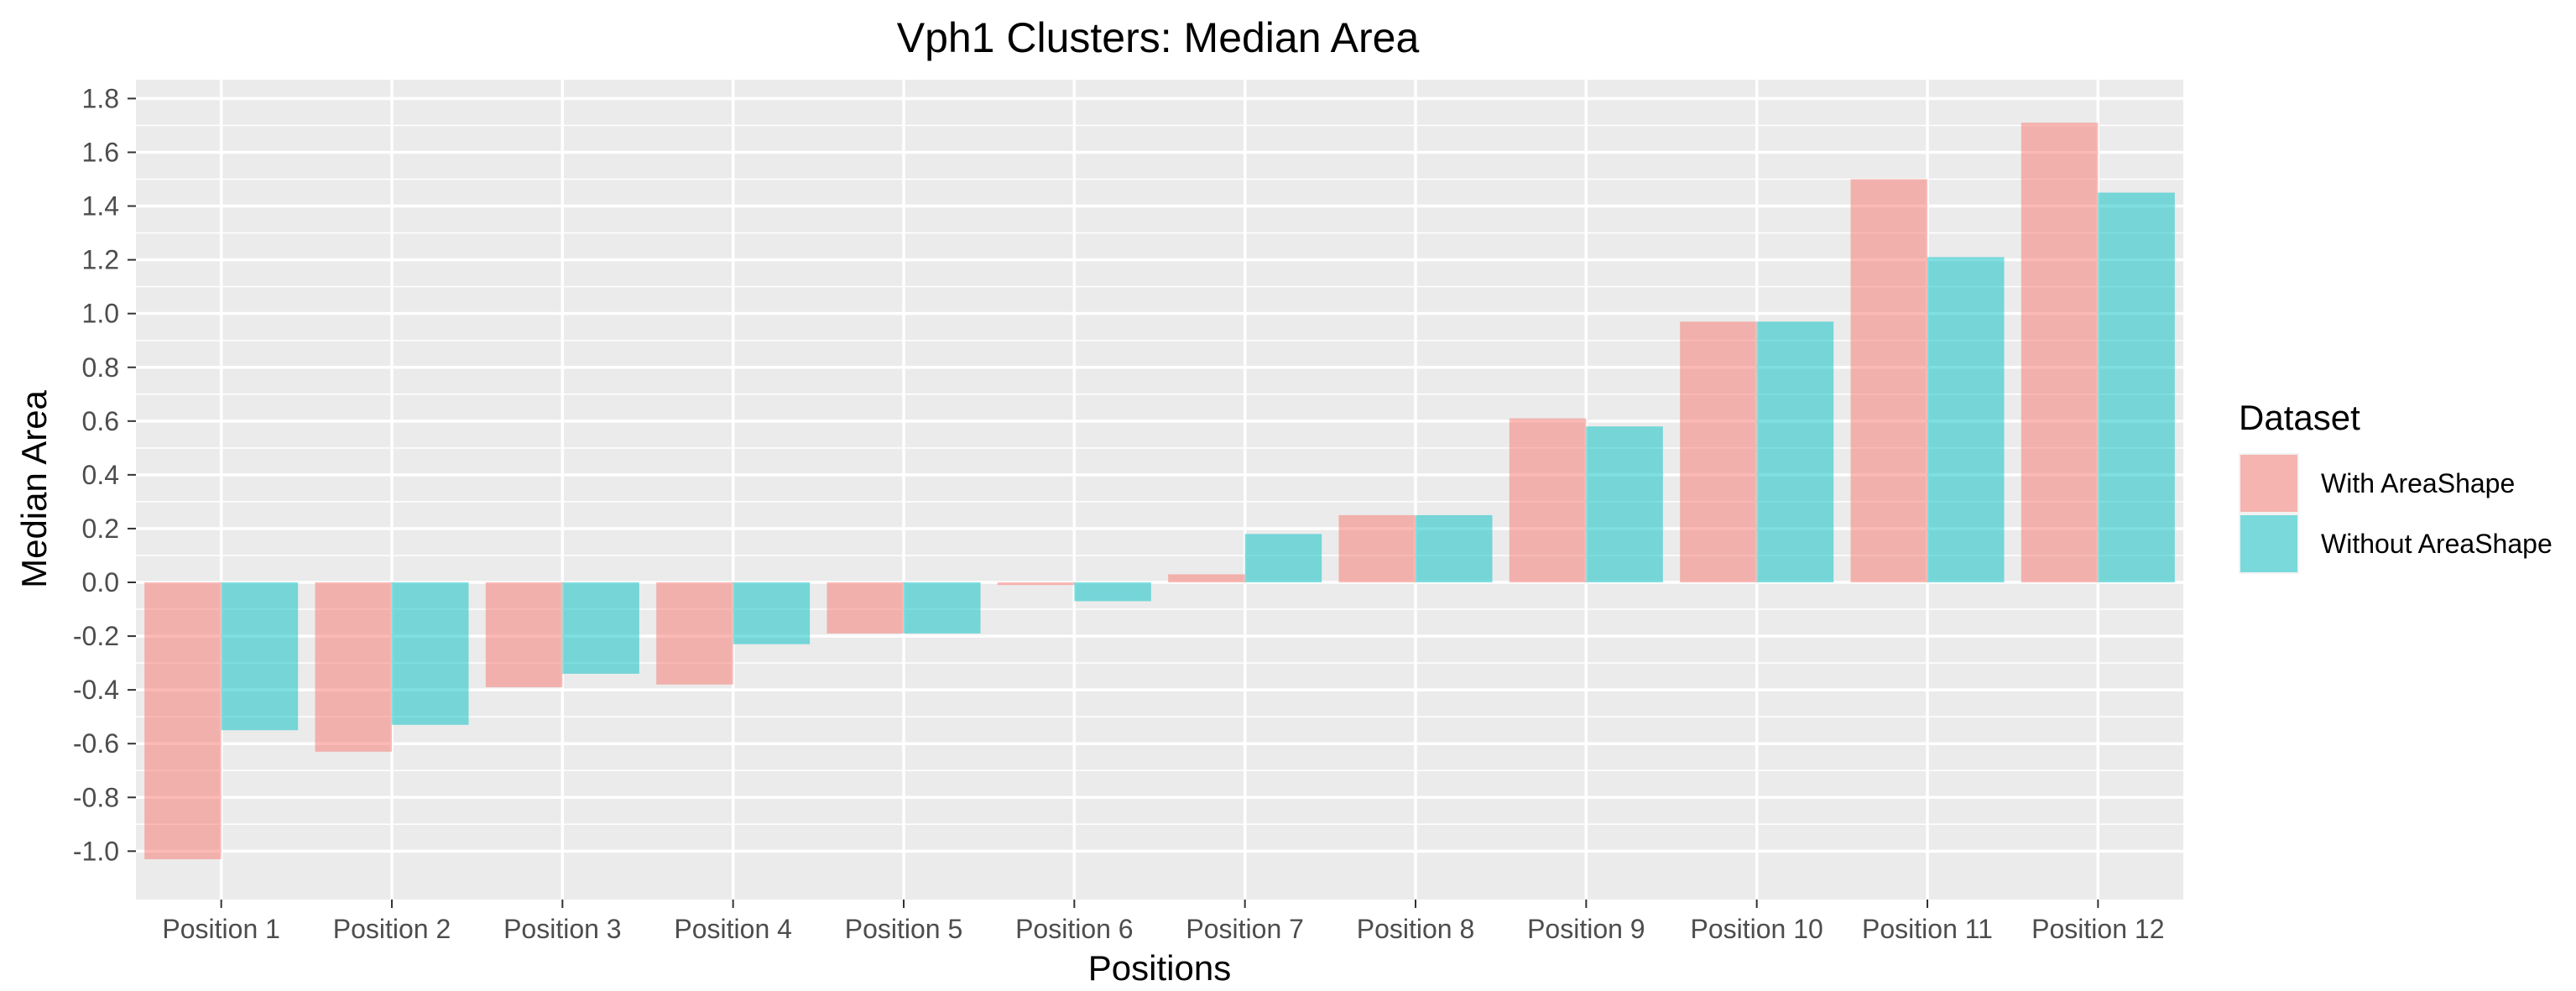 The image size is (2576, 991). What do you see at coordinates (1927, 929) in the screenshot?
I see `x-tick-label: Position 11` at bounding box center [1927, 929].